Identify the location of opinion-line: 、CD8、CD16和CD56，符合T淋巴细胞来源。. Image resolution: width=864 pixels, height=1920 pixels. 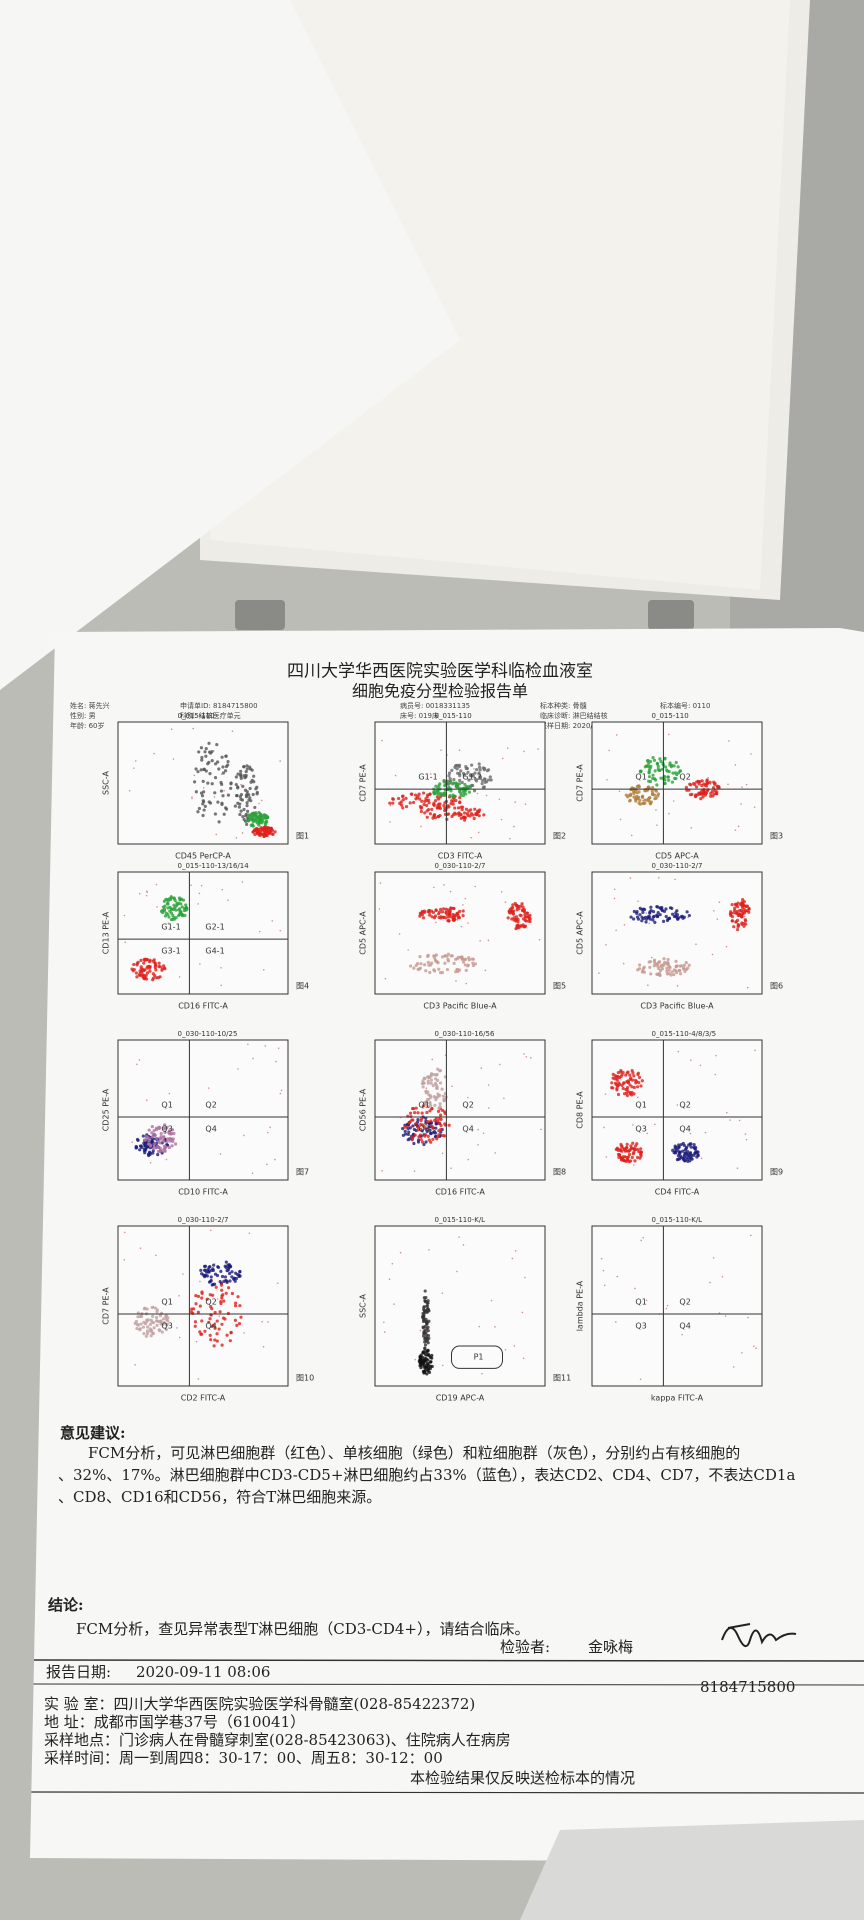
(219, 1497).